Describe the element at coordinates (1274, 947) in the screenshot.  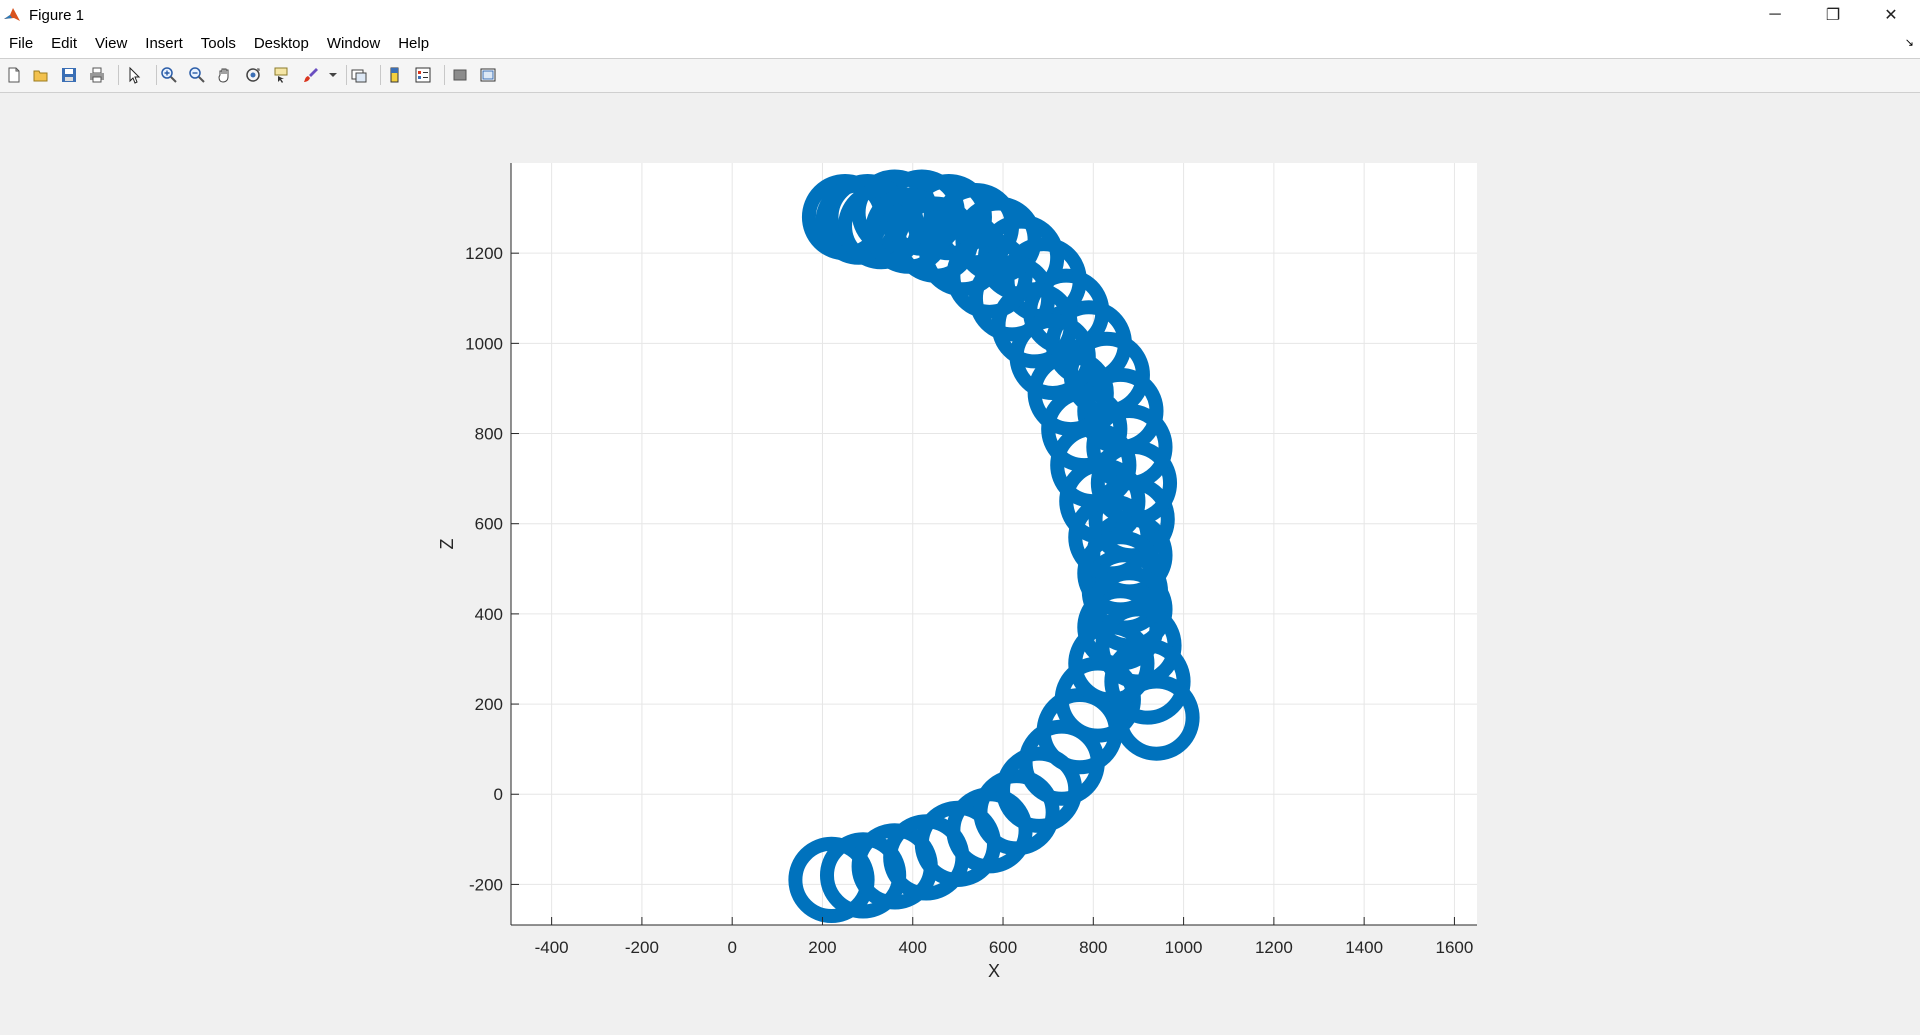
I see `x-tick-label: 1200` at that location.